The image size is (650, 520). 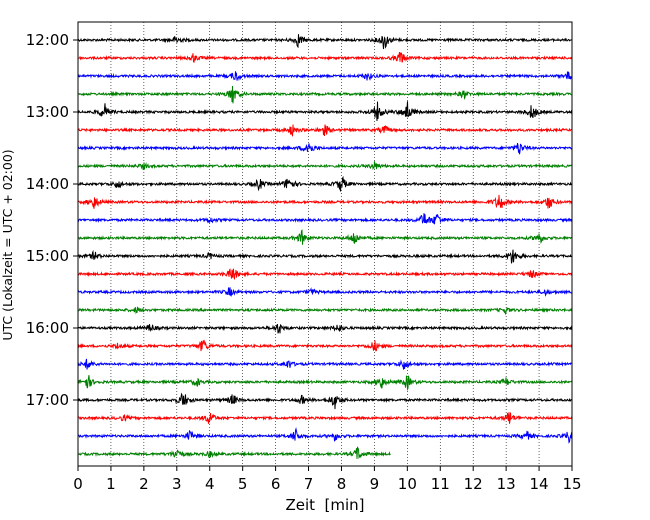 What do you see at coordinates (276, 484) in the screenshot?
I see `x-tick-label-6: 6` at bounding box center [276, 484].